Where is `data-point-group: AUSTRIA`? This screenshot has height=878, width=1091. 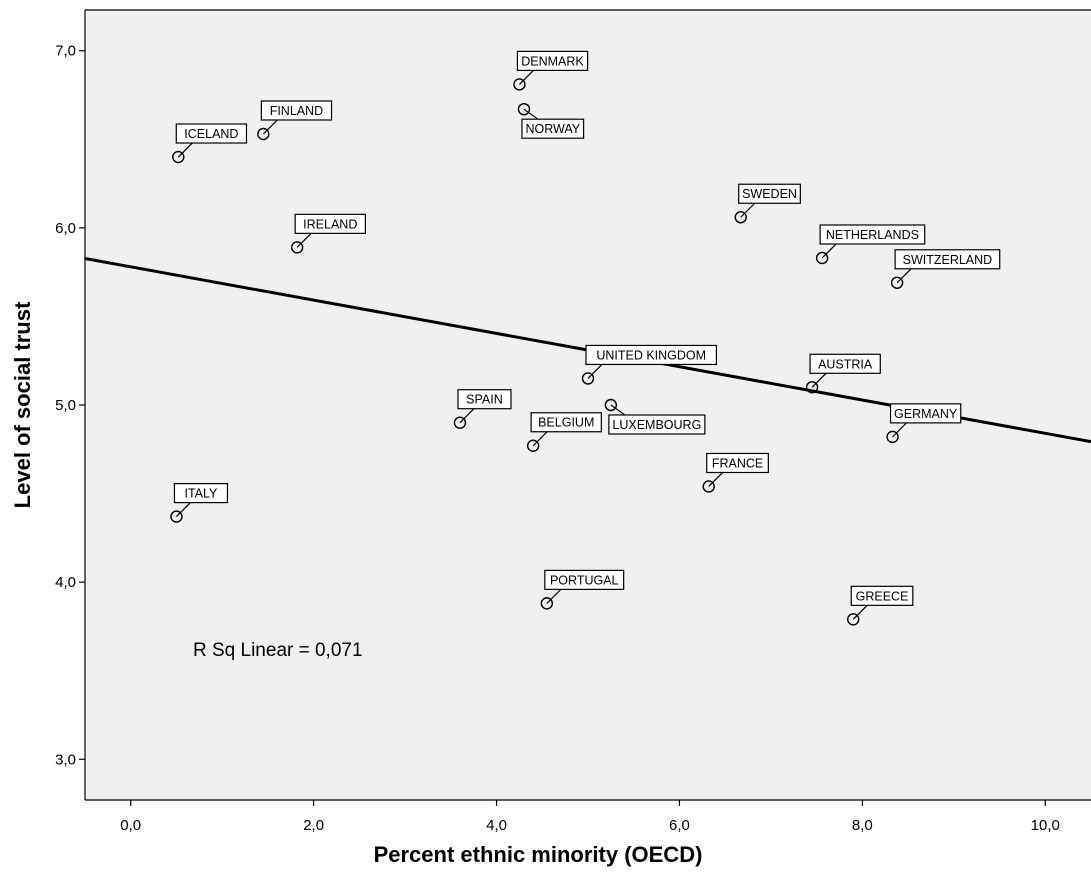
data-point-group: AUSTRIA is located at coordinates (843, 373).